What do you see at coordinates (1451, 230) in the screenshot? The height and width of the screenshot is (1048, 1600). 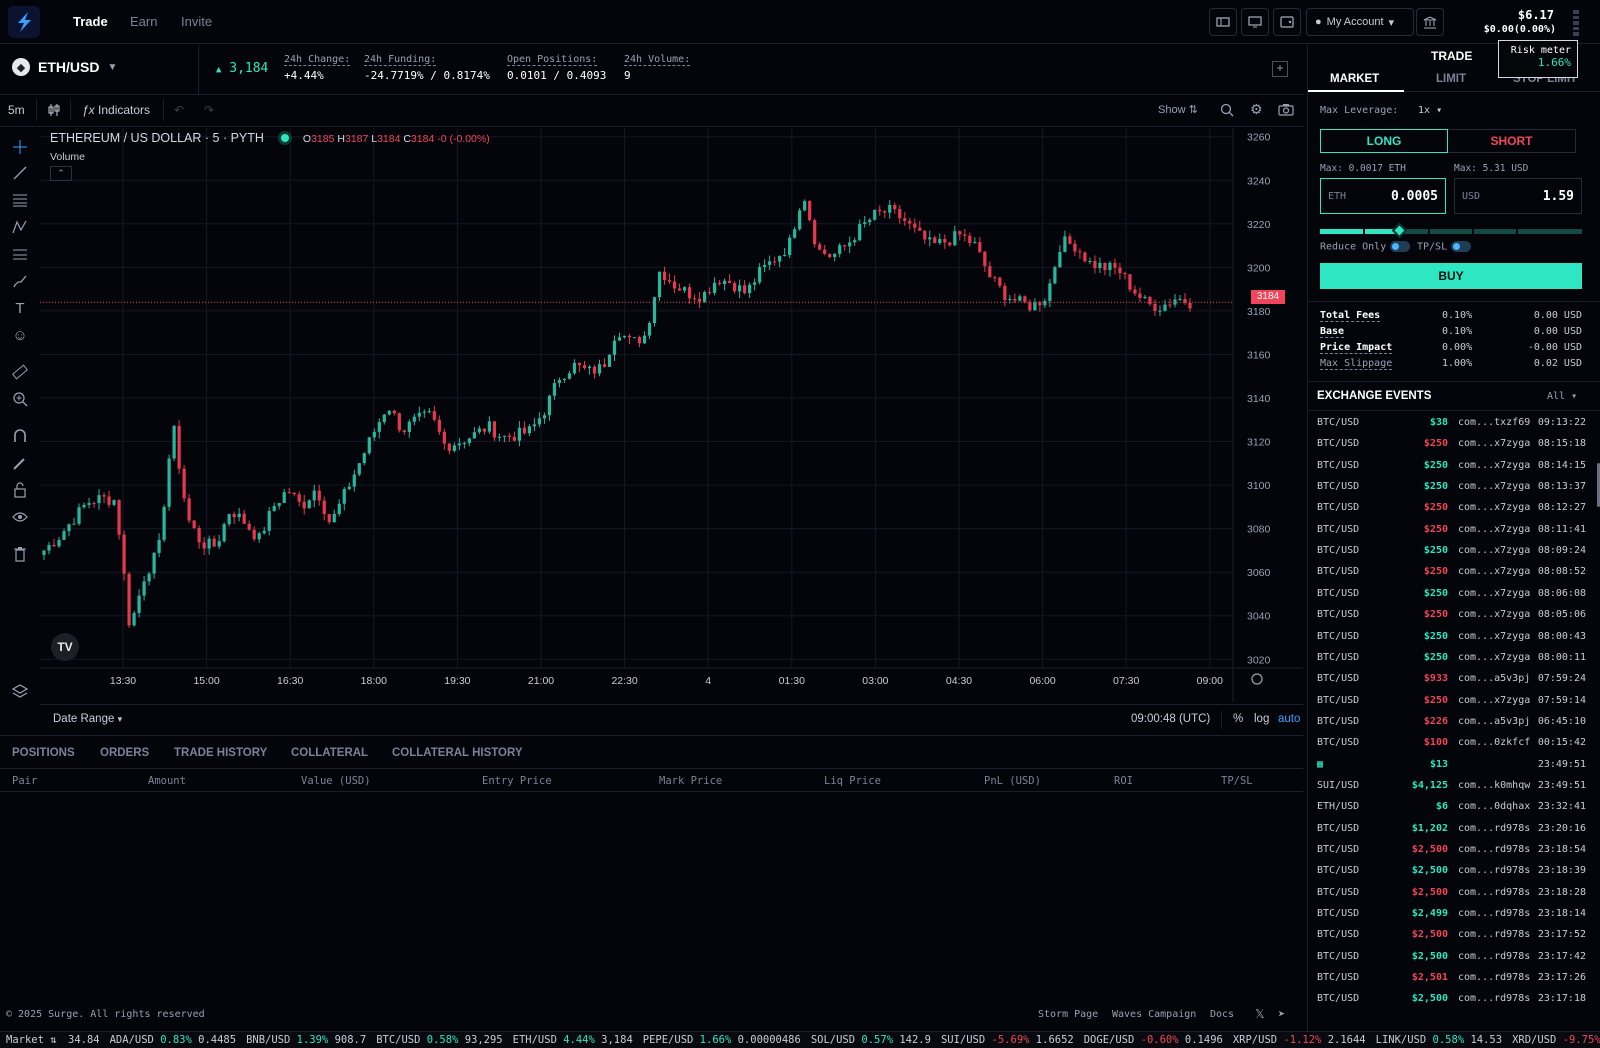 I see `size-slider` at bounding box center [1451, 230].